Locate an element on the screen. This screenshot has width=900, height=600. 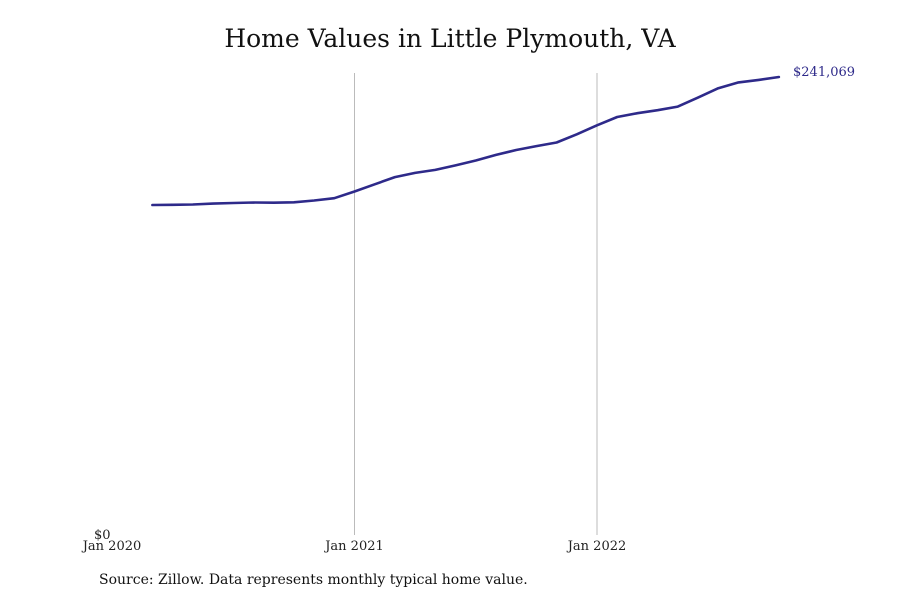
axis-labels: Jan 2020 Jan 2021 Jan 2022 $0 is located at coordinates (354, 541).